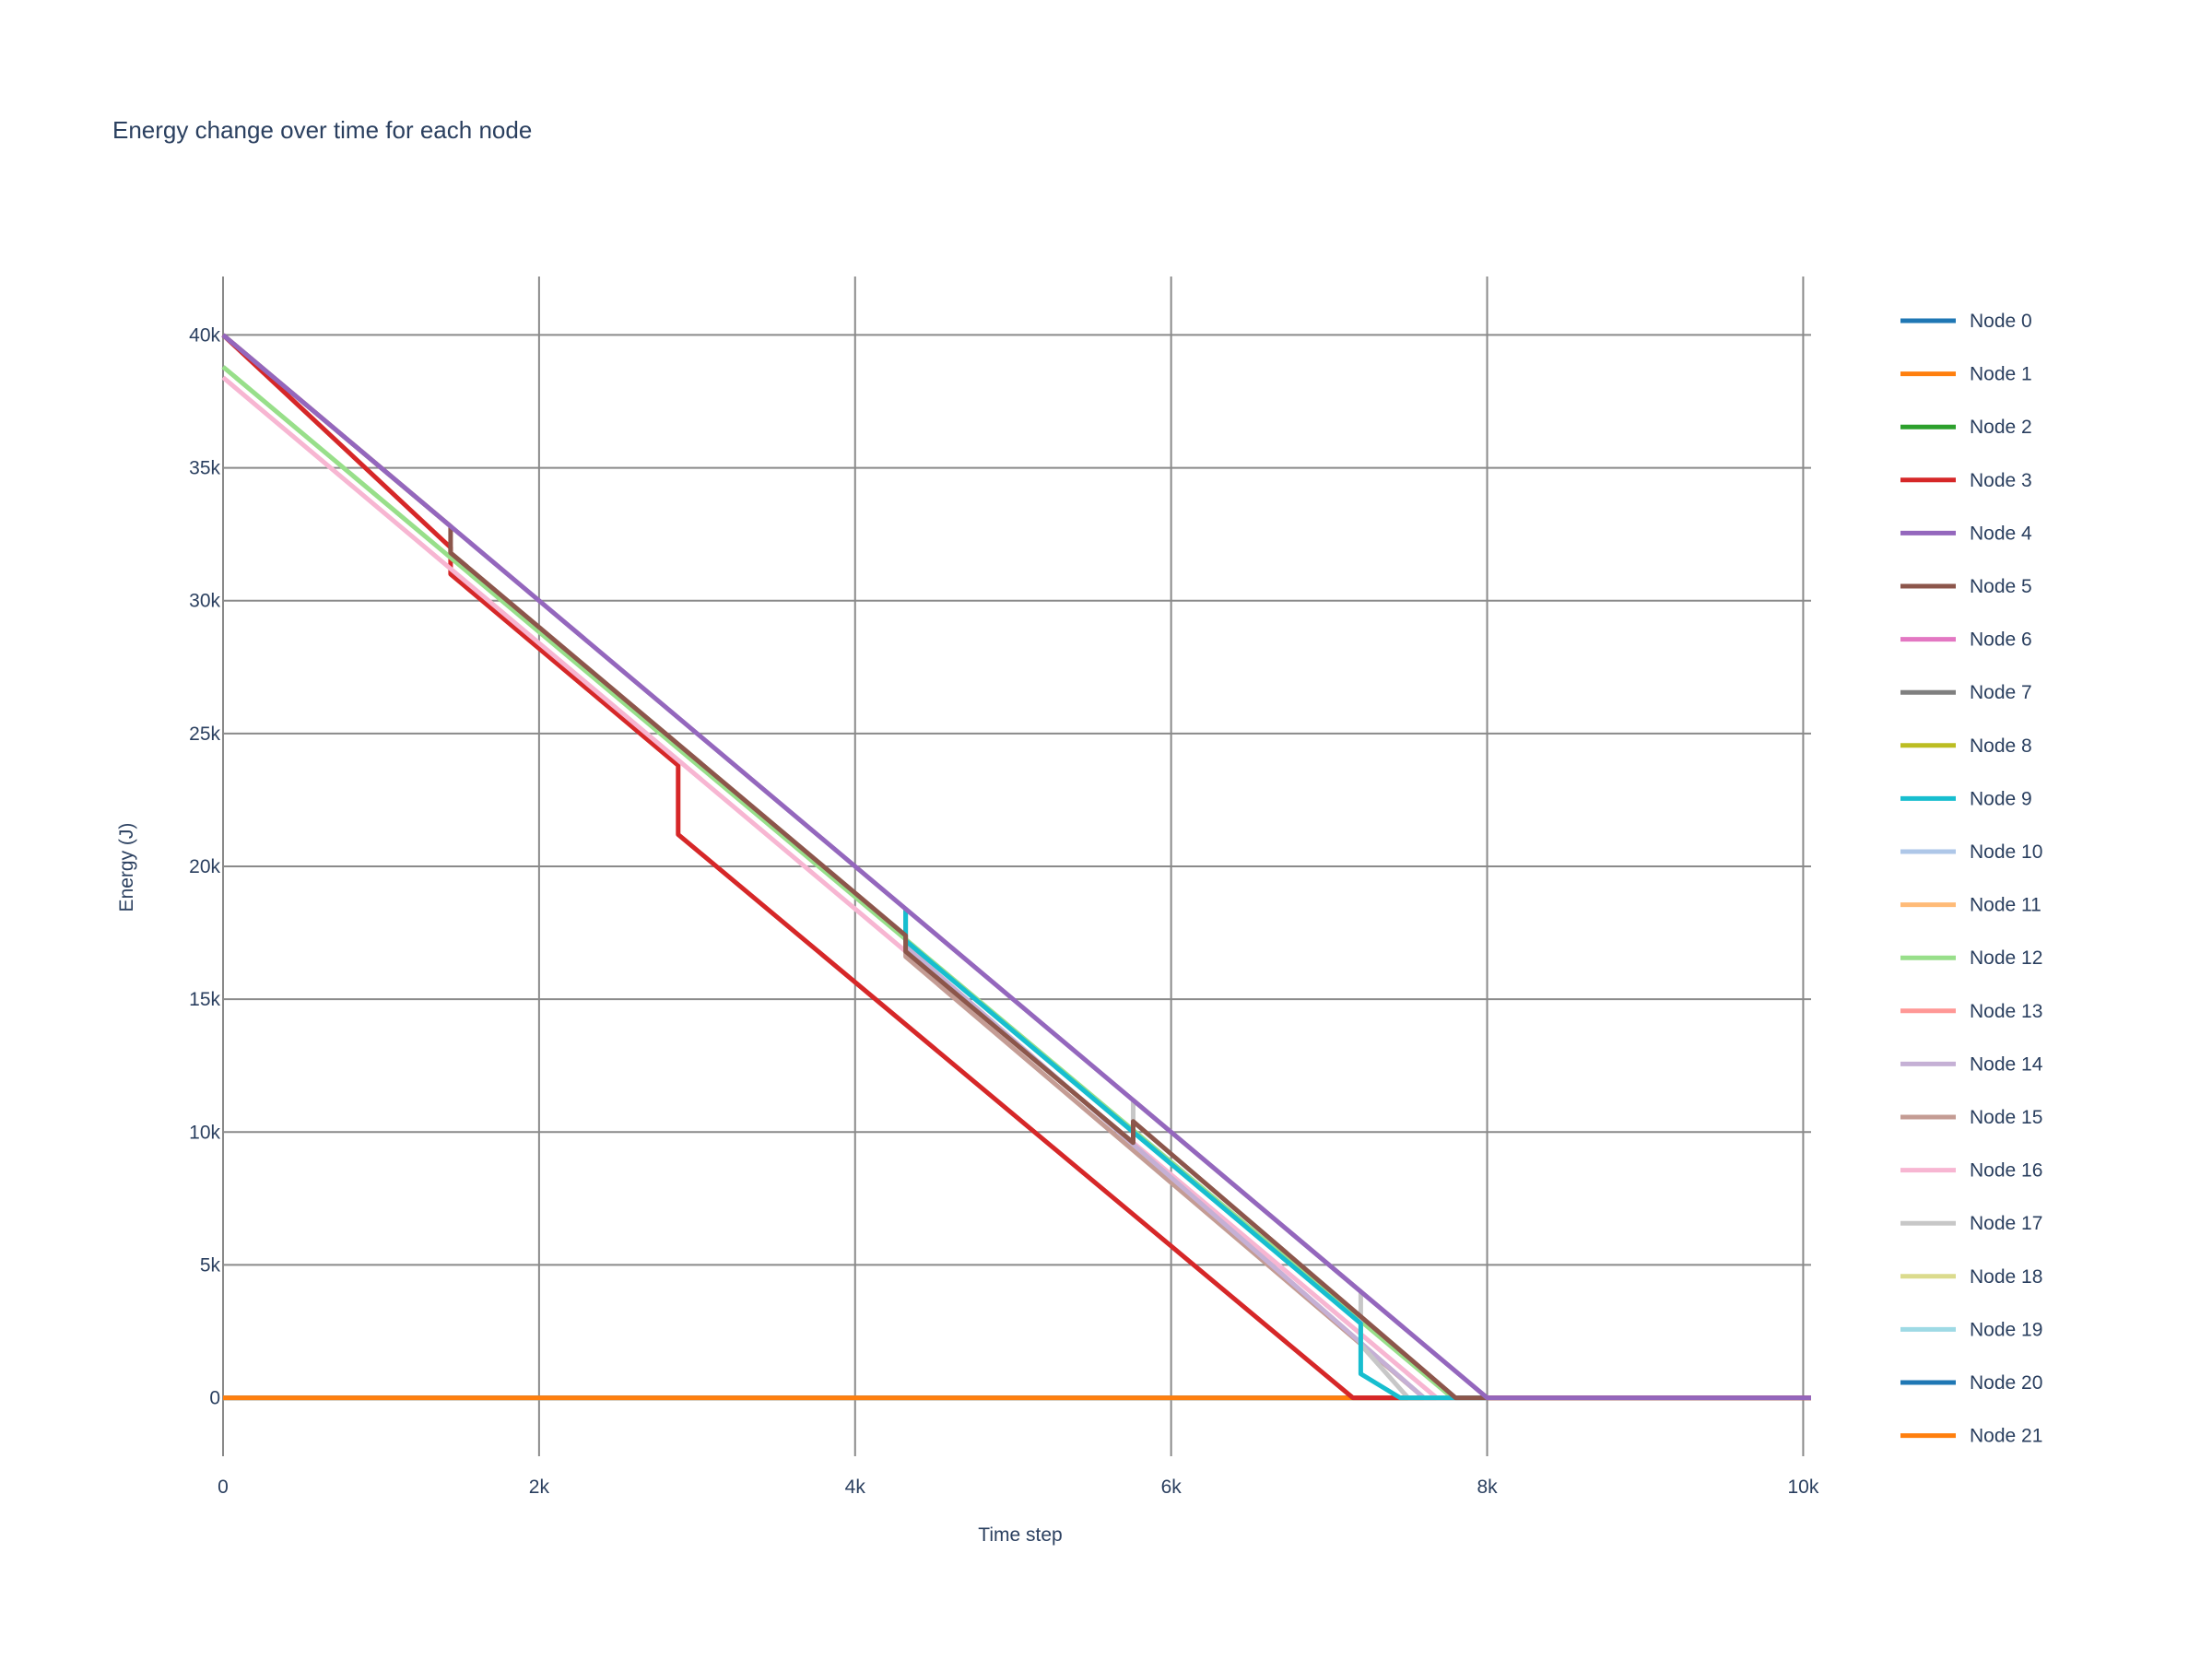 The image size is (2212, 1659). Describe the element at coordinates (1966, 321) in the screenshot. I see `legend-item: Node 0` at that location.